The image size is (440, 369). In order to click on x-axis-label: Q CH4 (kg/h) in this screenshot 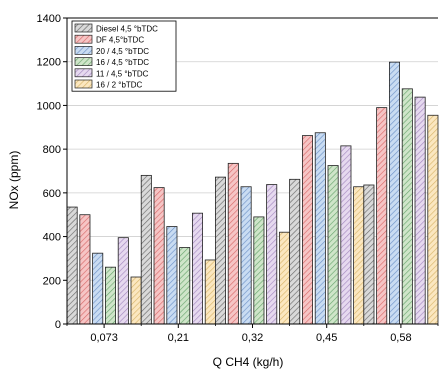, I will do `click(248, 362)`.